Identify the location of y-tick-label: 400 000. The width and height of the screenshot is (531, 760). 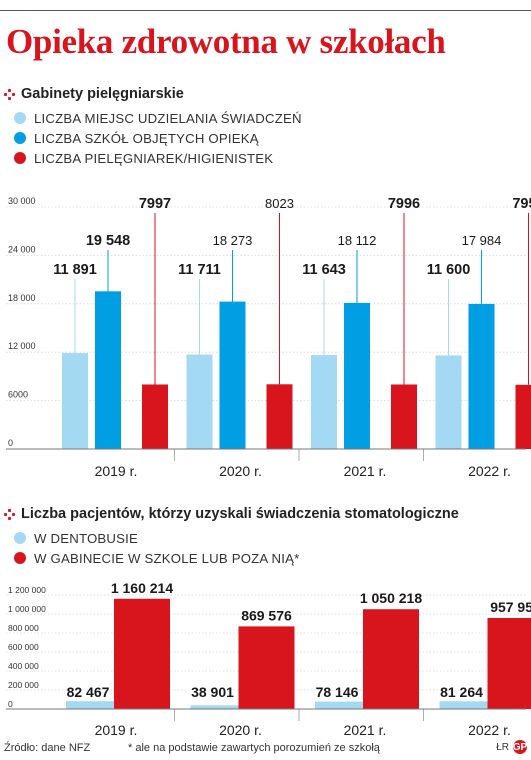
(23, 666).